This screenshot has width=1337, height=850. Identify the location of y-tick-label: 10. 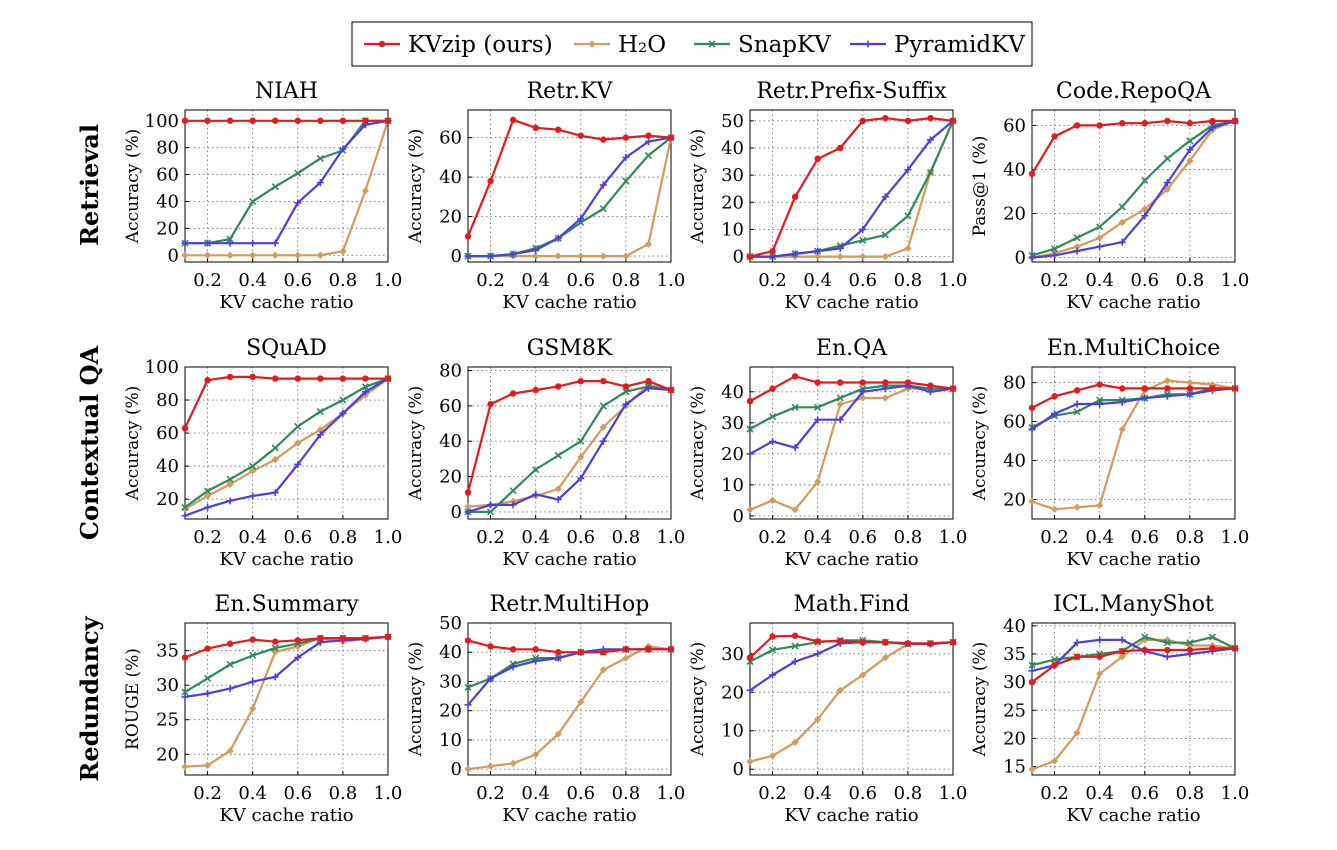
(732, 229).